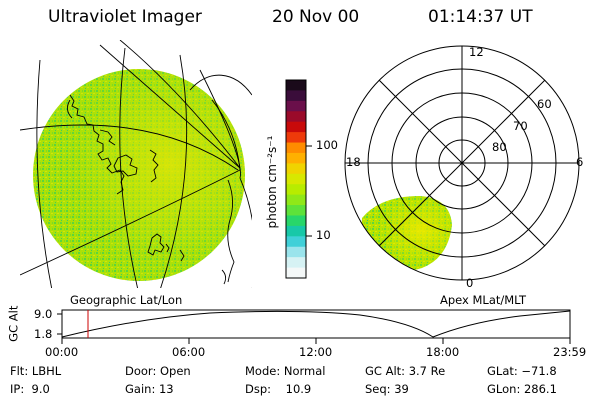  I want to click on mlat-label-60: 60, so click(544, 104).